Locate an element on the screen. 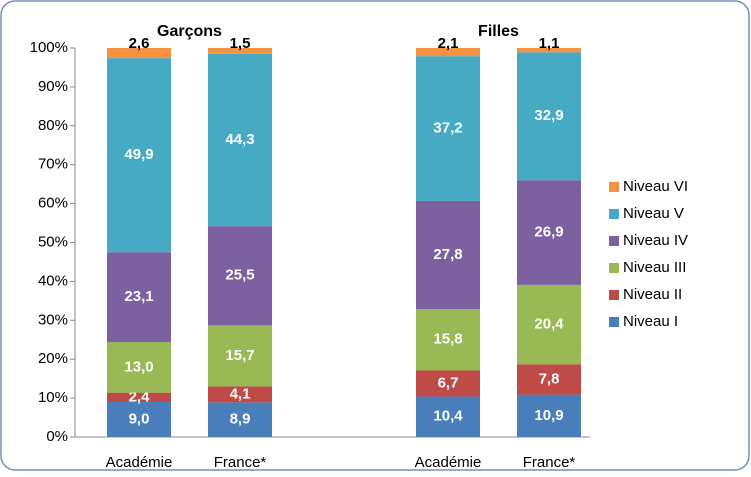  value-label: 4,1 is located at coordinates (240, 393).